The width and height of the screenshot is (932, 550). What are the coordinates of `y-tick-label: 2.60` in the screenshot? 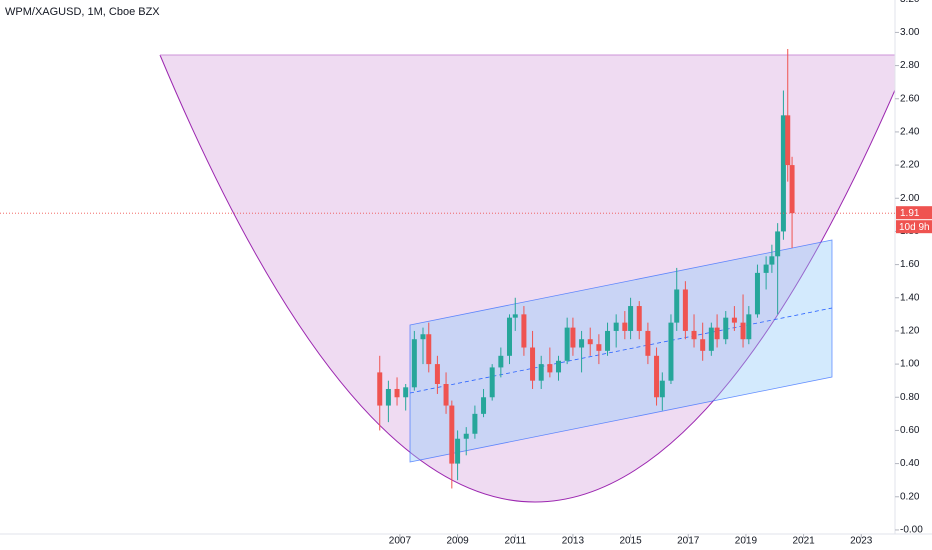 It's located at (910, 98).